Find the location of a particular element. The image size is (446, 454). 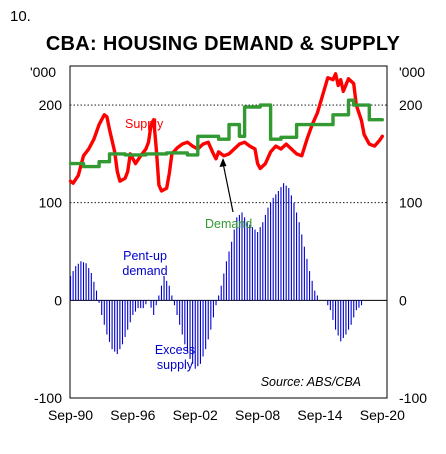

demand-series-line is located at coordinates (226, 133).